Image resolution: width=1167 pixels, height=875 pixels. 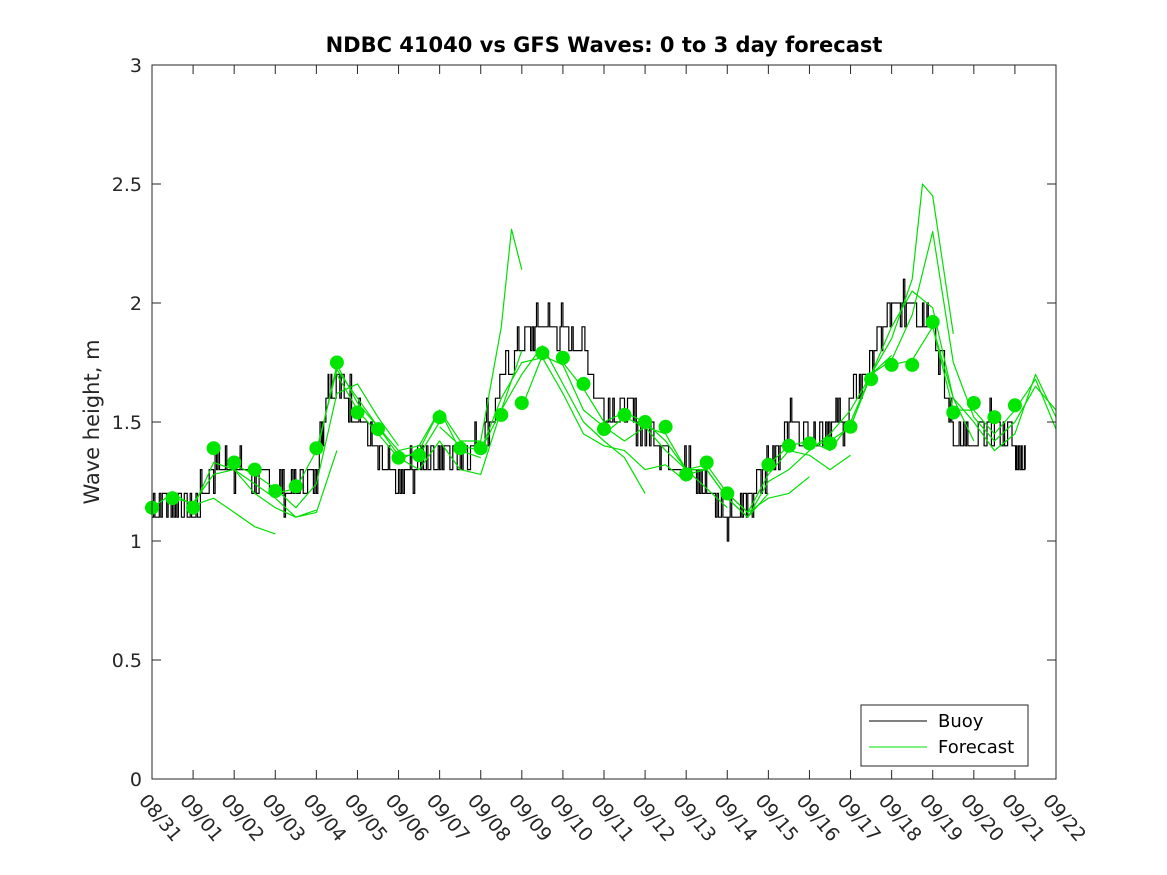 I want to click on legend-forecast-label: Forecast, so click(x=976, y=747).